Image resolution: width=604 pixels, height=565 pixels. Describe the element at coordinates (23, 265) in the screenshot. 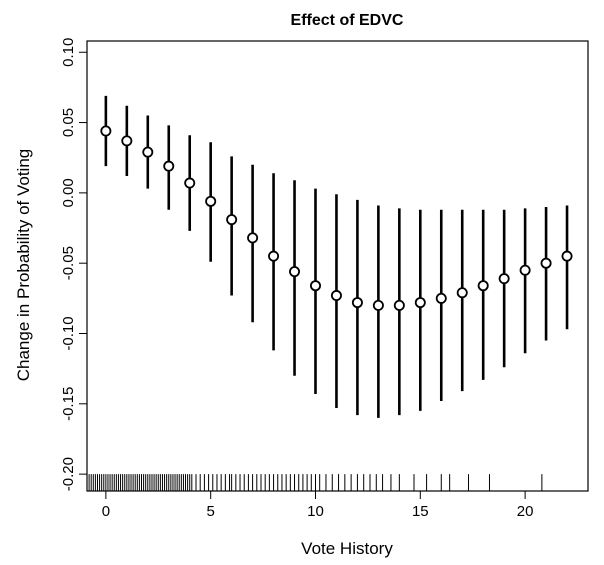

I see `y-axis-label: Change in Probability of Voting` at that location.